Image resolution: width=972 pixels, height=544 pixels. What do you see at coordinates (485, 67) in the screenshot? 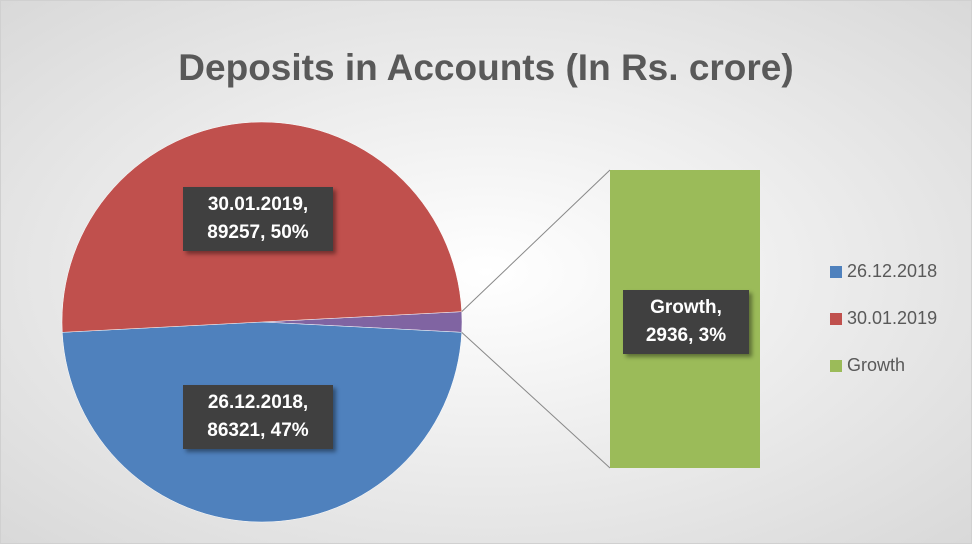
I see `chart-title: Deposits in Accounts (In Rs. crore)` at bounding box center [485, 67].